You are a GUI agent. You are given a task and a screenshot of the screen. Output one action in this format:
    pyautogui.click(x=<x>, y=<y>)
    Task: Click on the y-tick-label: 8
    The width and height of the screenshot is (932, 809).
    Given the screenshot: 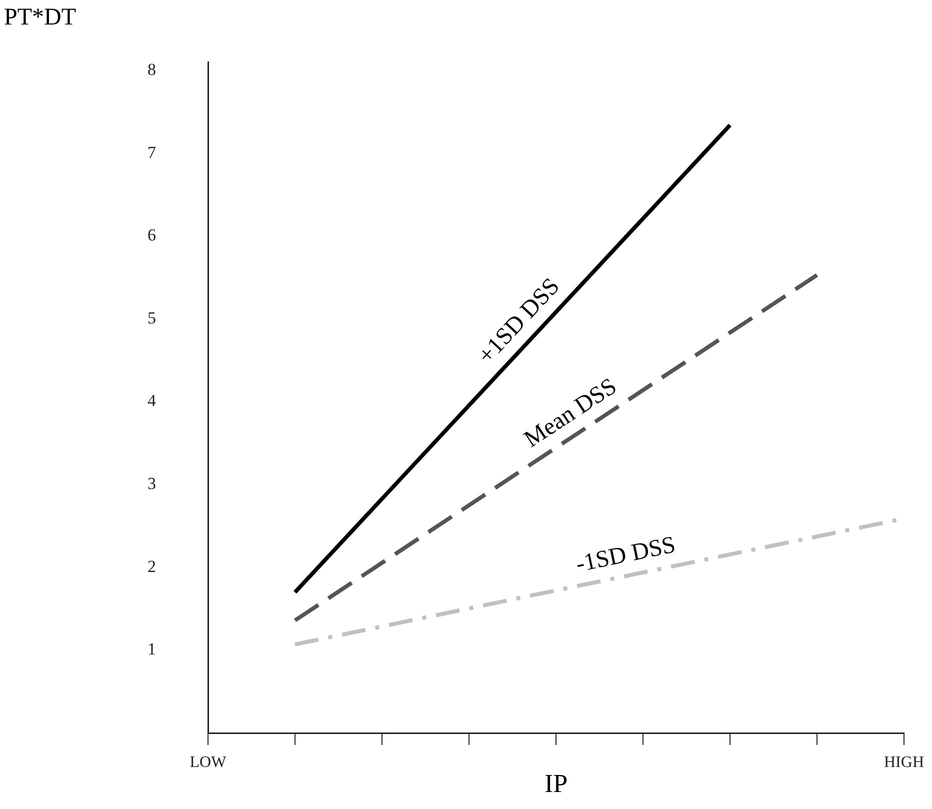 What is the action you would take?
    pyautogui.click(x=152, y=69)
    